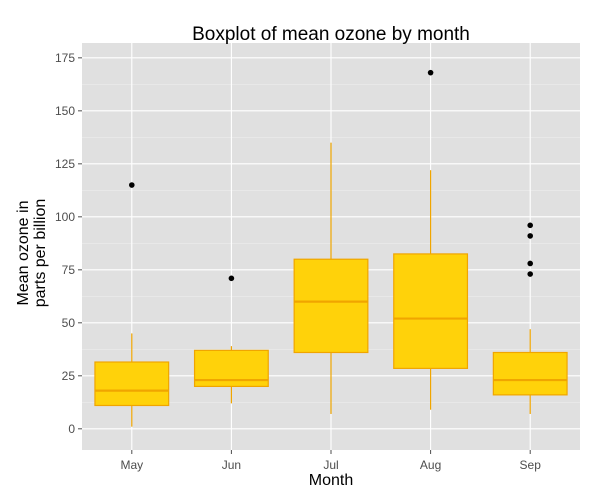 Image resolution: width=600 pixels, height=500 pixels. Describe the element at coordinates (65, 111) in the screenshot. I see `y-tick-label: 150` at that location.